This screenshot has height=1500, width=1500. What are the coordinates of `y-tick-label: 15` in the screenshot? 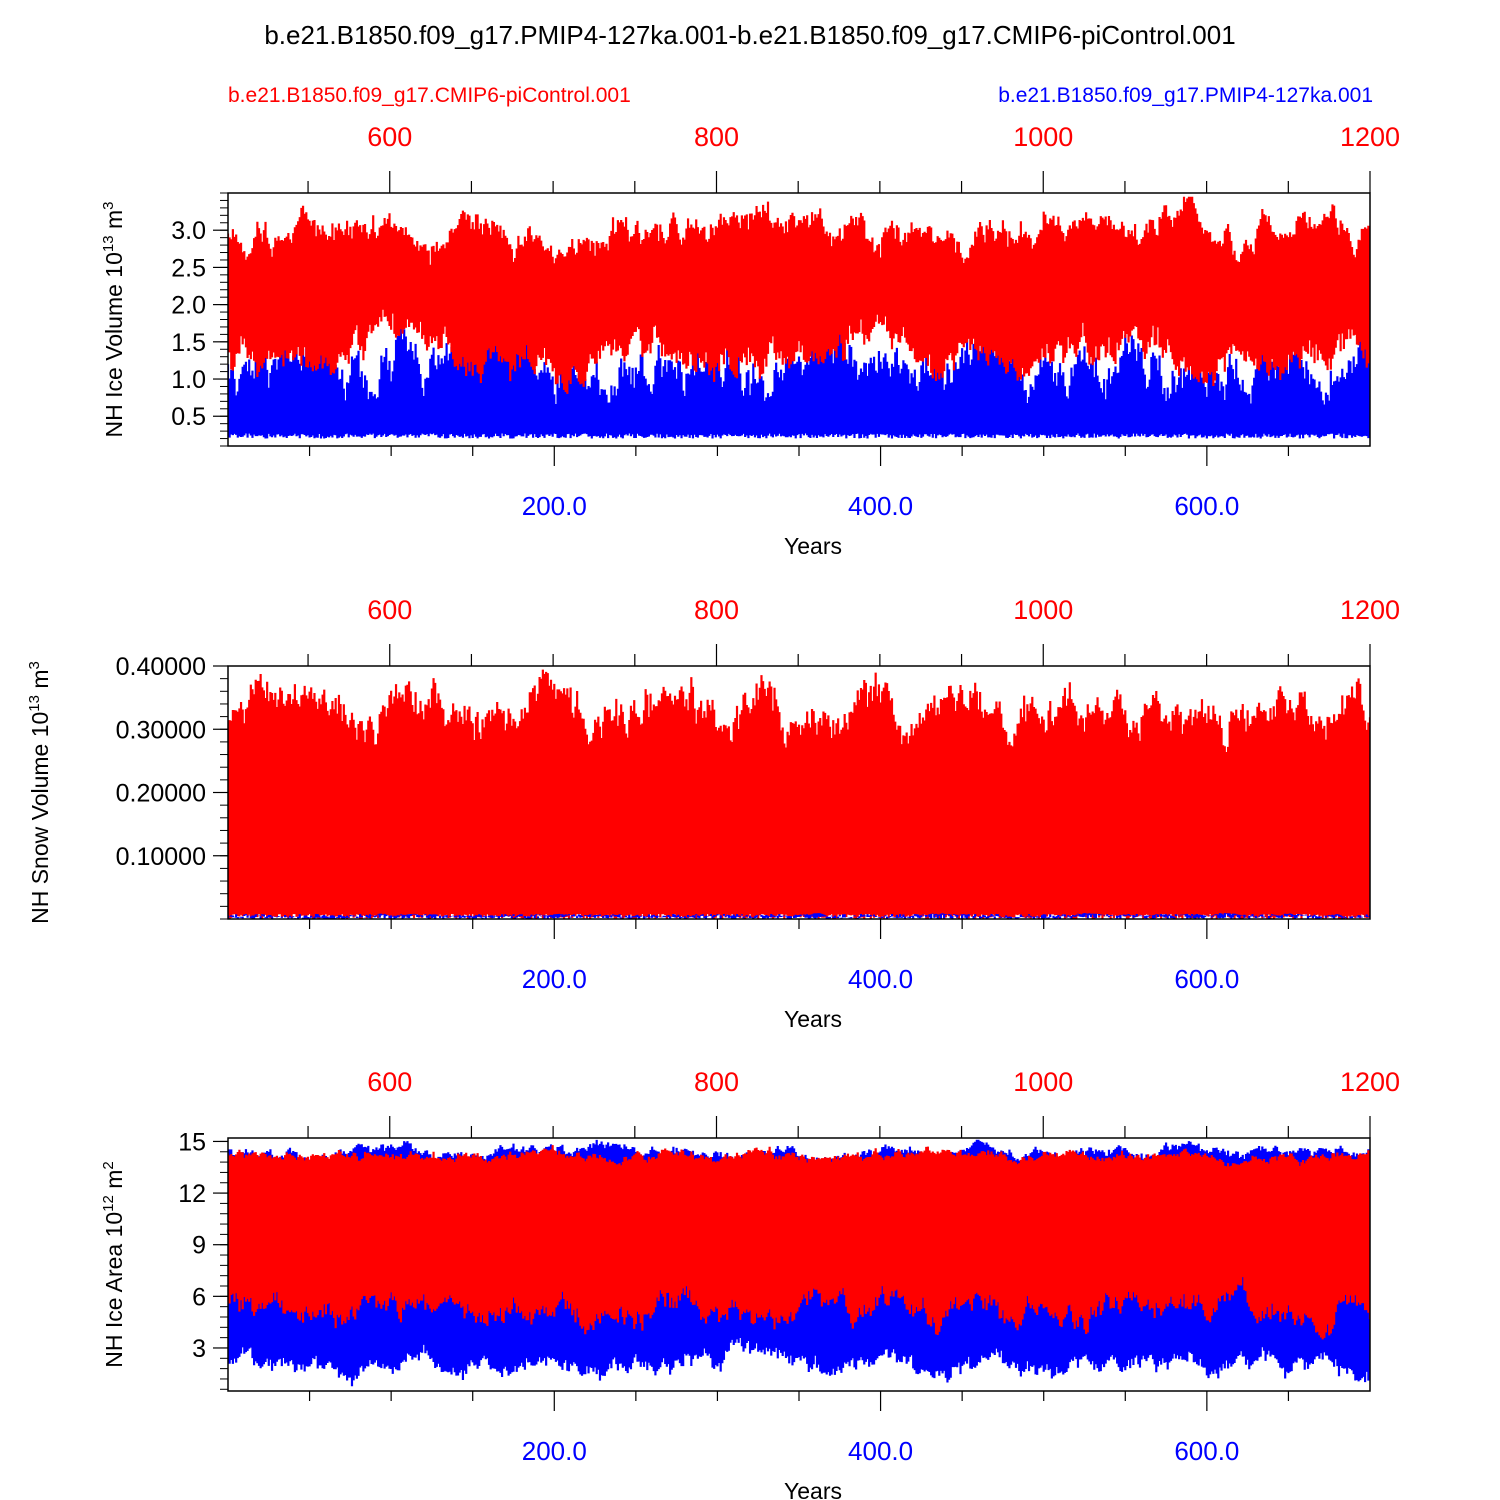 It's located at (192, 1142).